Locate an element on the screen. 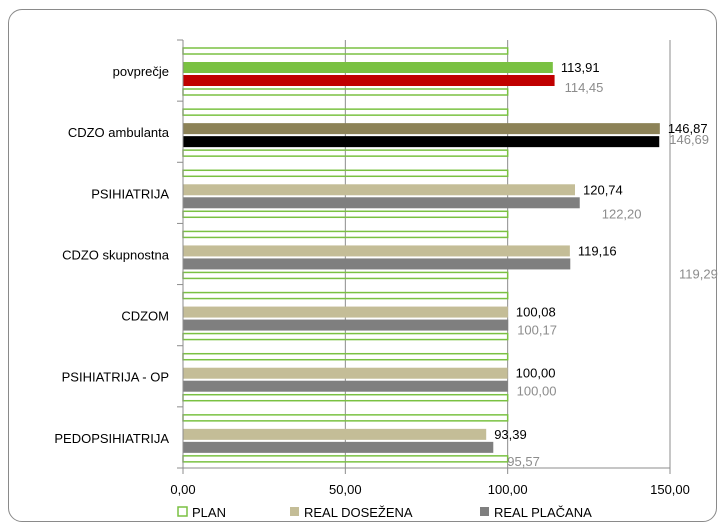 The width and height of the screenshot is (725, 531). category-label: CDZO ambulanta is located at coordinates (119, 132).